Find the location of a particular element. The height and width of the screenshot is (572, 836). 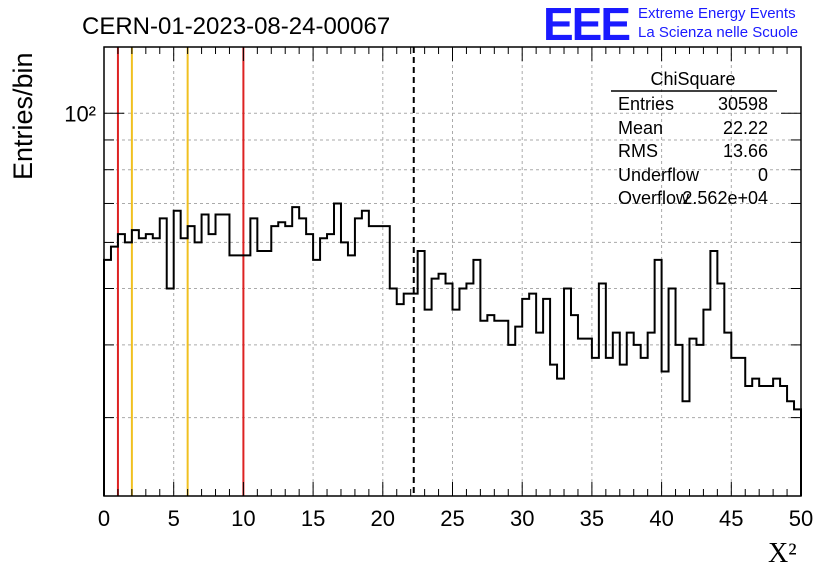

stats-value-entries: 30598 is located at coordinates (743, 104).